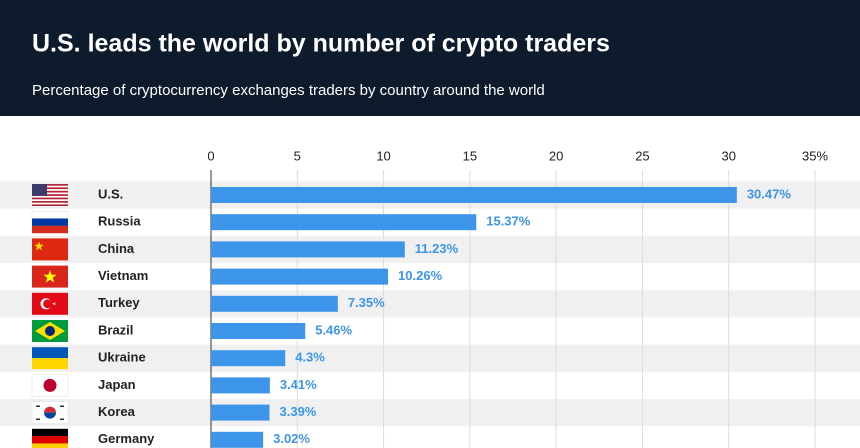 The image size is (860, 448). What do you see at coordinates (556, 155) in the screenshot?
I see `x-tick-label: 20` at bounding box center [556, 155].